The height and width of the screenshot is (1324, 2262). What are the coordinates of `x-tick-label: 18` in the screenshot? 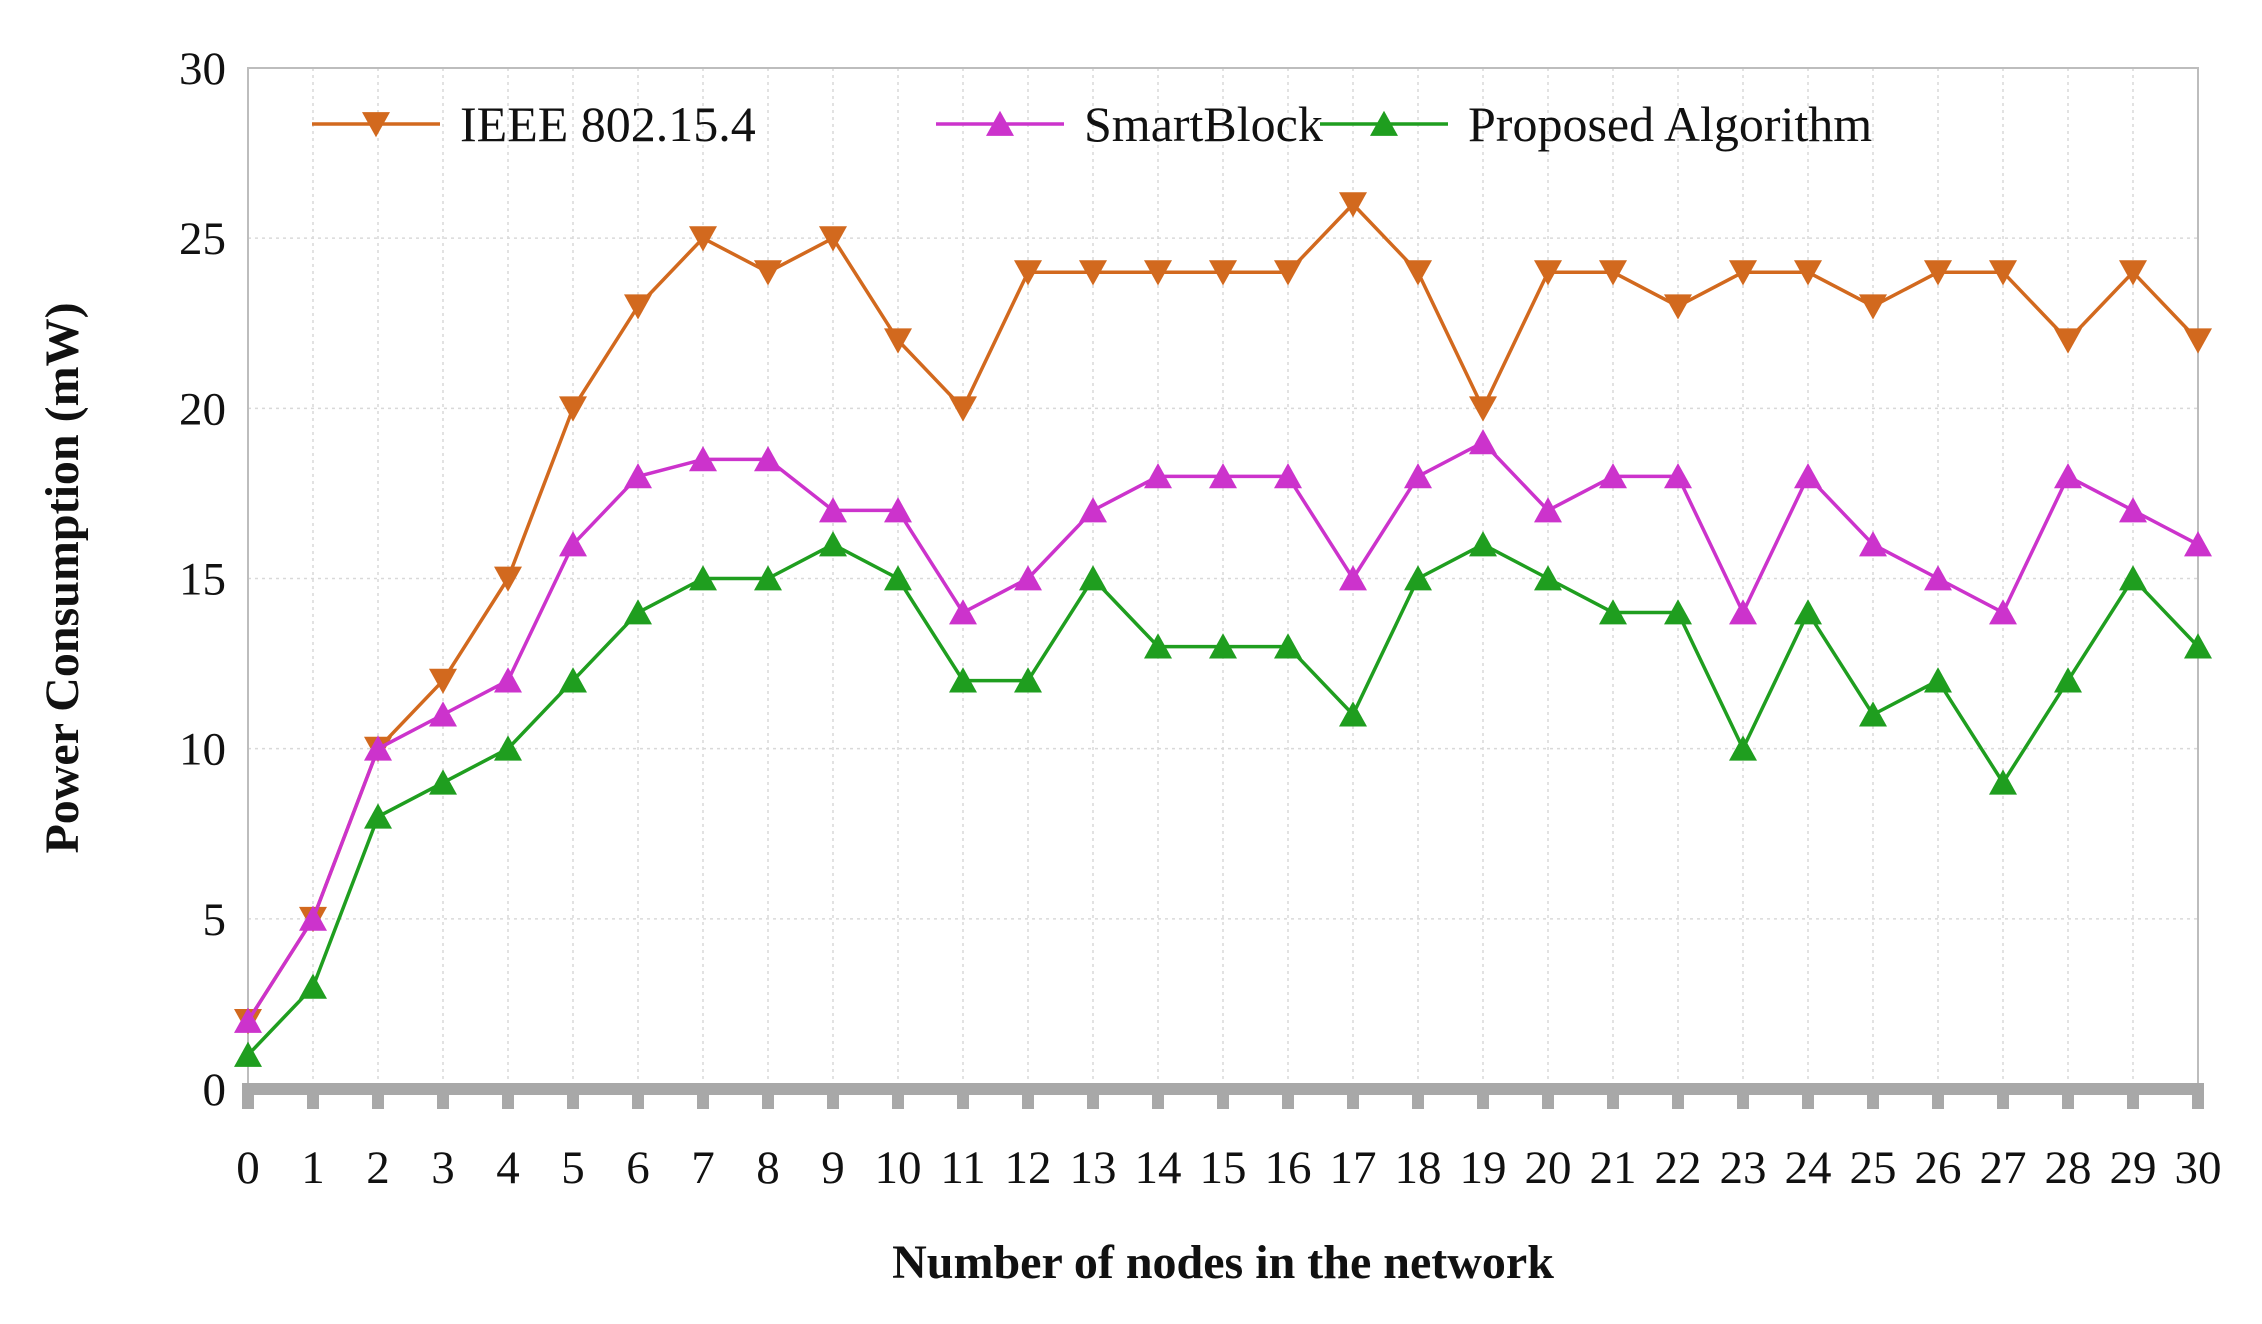 It's located at (1418, 1168).